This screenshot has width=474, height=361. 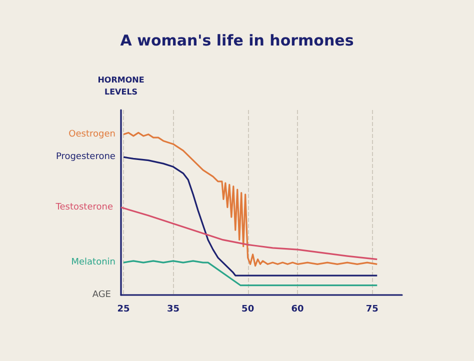 What do you see at coordinates (92, 134) in the screenshot?
I see `series-label: Oestrogen` at bounding box center [92, 134].